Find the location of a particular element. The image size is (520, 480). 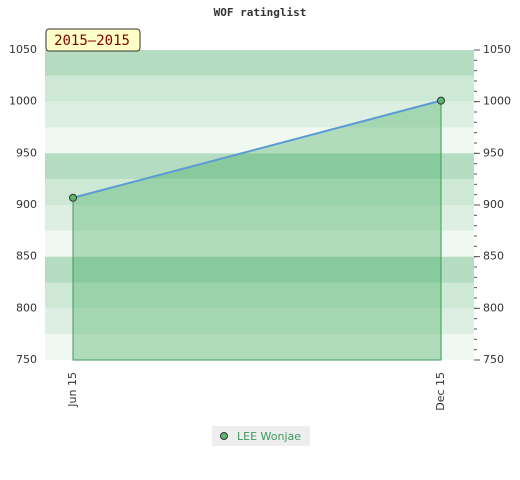

y2-tick-label: 1000 is located at coordinates (497, 101).